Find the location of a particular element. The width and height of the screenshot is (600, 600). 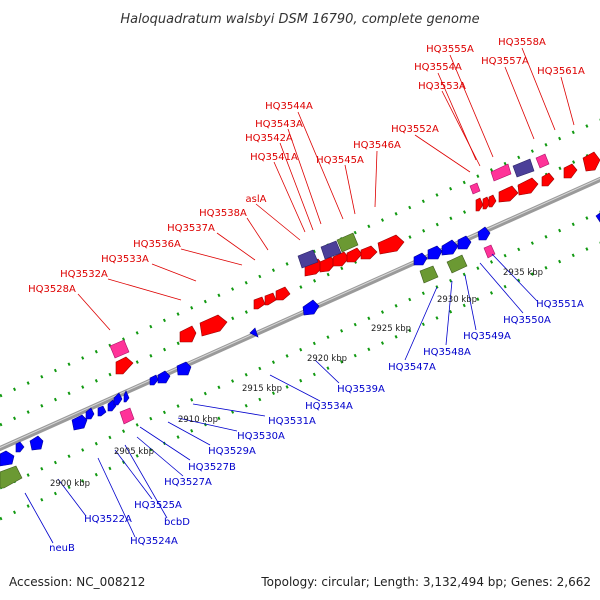

gene-label-hq3561a: HQ3561A is located at coordinates (561, 71).